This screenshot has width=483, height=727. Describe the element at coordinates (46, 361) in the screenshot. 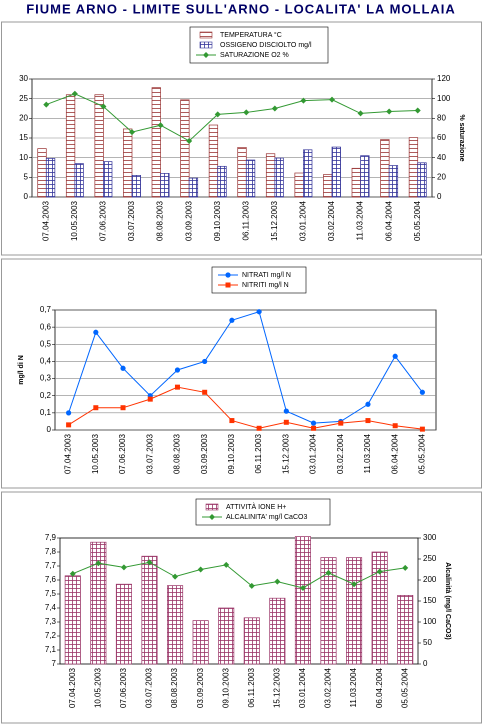

I see `y-tick-label: 0,4` at that location.